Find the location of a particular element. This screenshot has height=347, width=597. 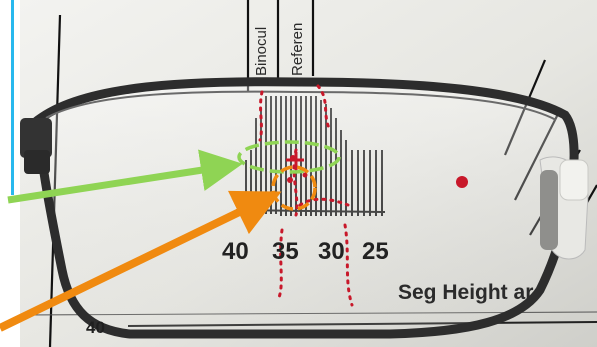

scale-number-35: 35 is located at coordinates (285, 252).